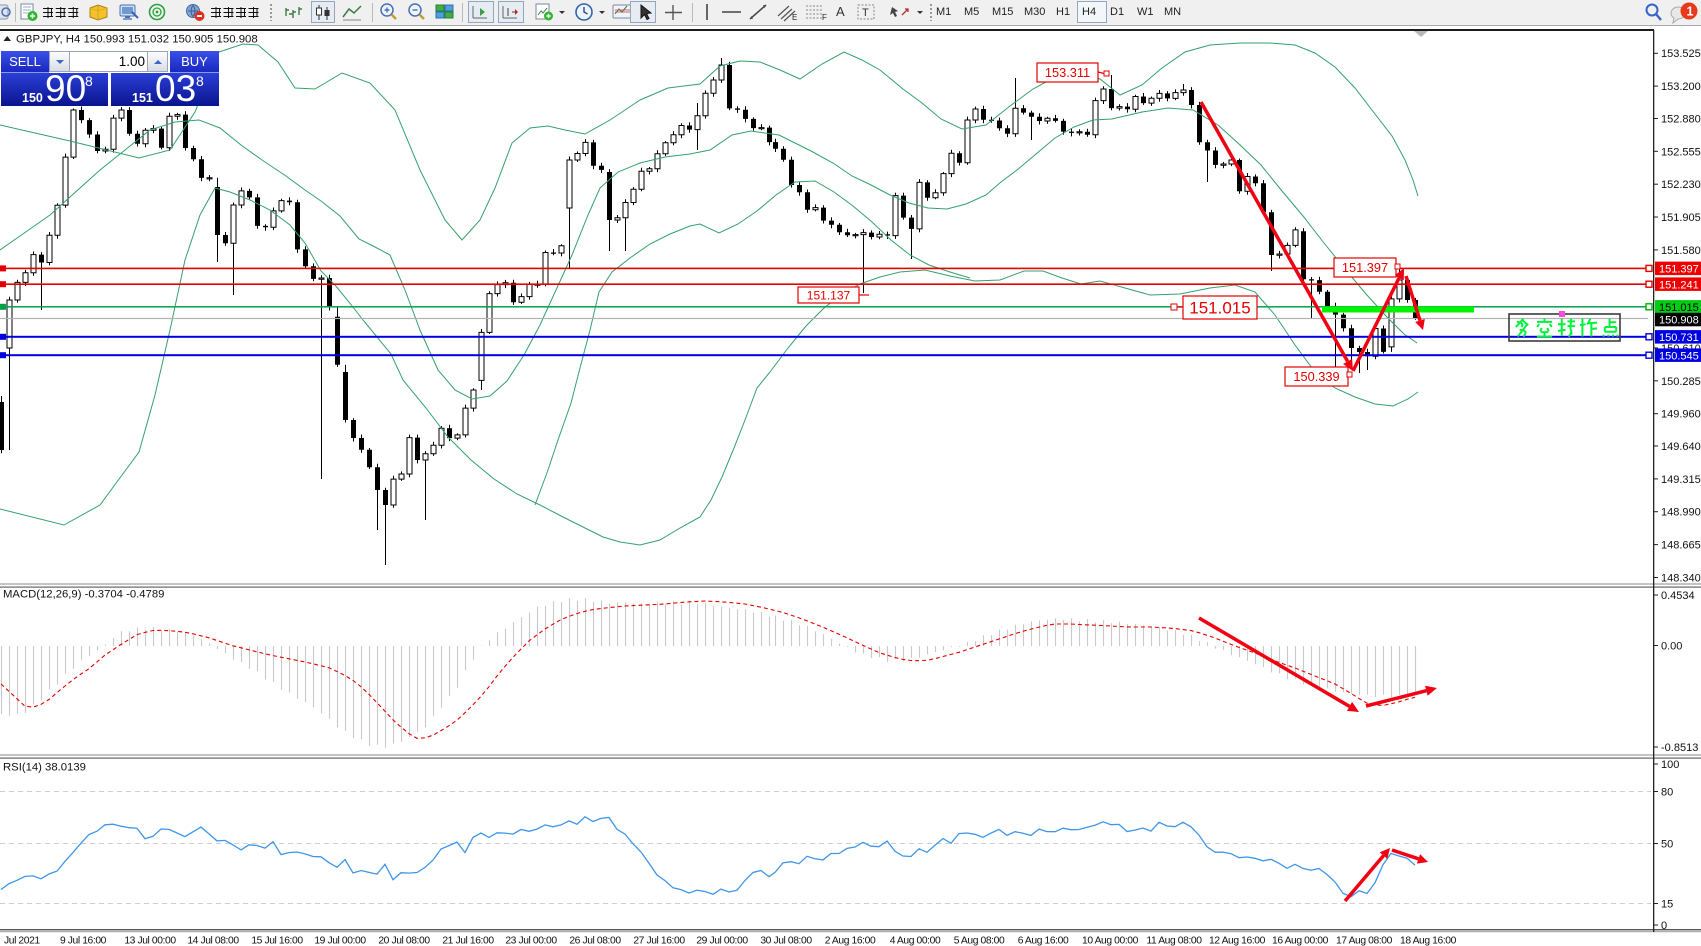  I want to click on svg-text: 149.315, so click(1681, 480).